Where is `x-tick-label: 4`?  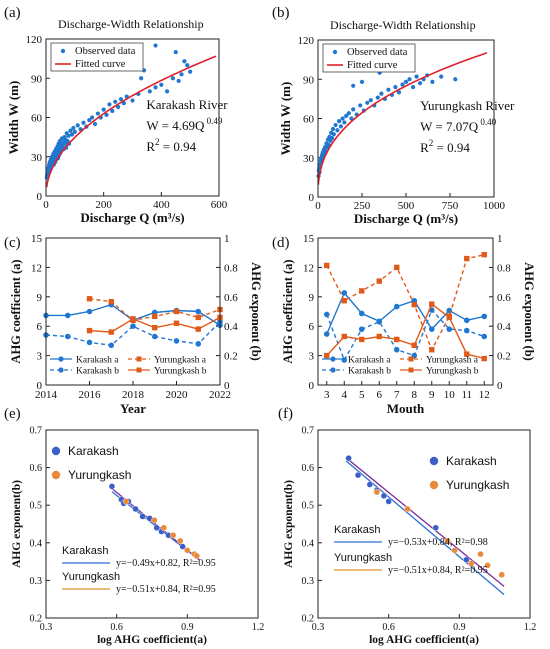
x-tick-label: 4 is located at coordinates (345, 395).